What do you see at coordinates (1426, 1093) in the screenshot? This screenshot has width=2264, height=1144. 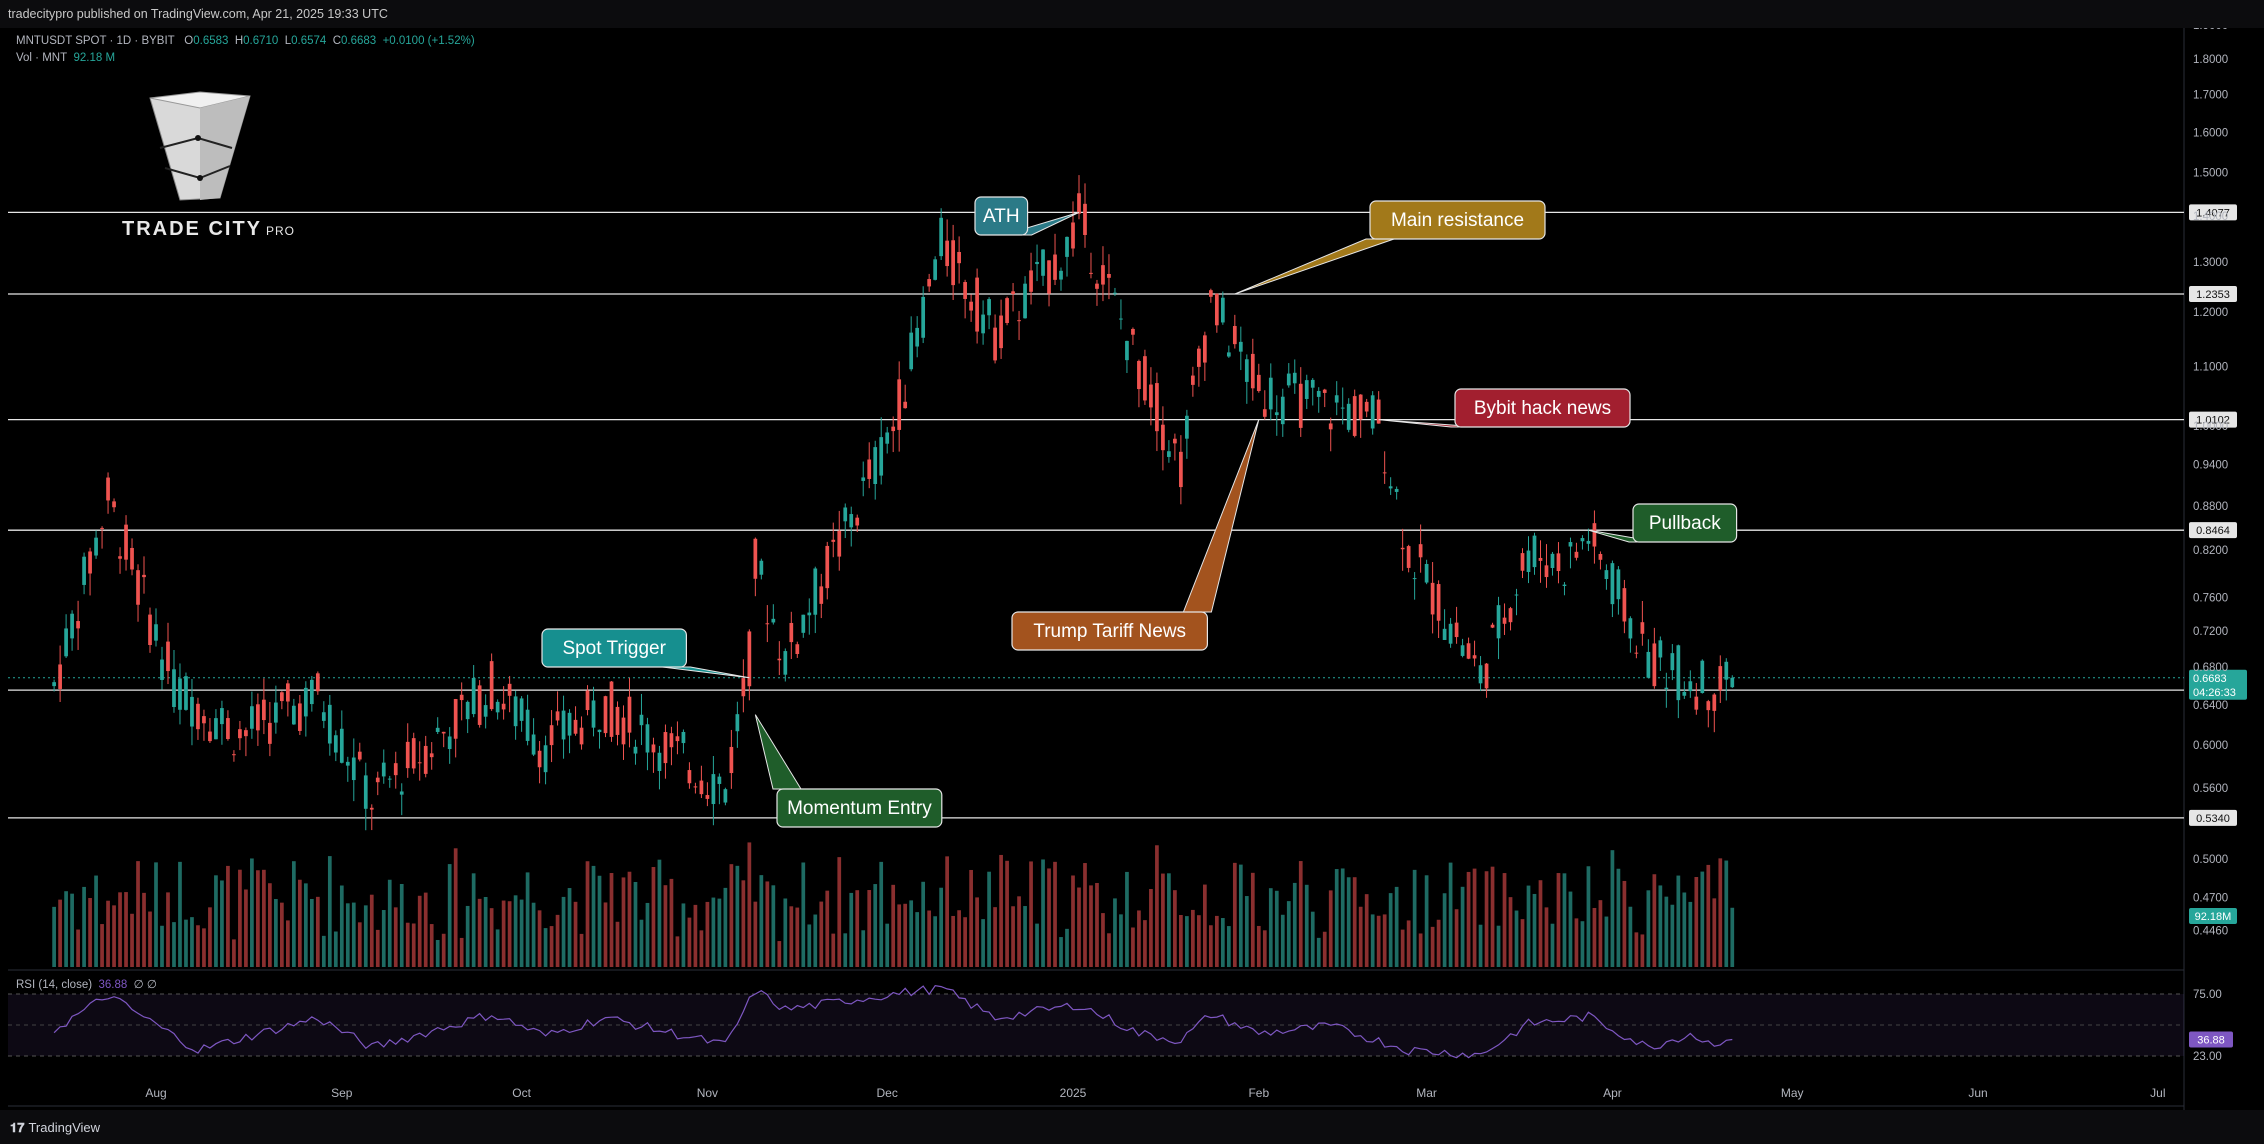 I see `x-tick-label: Mar` at bounding box center [1426, 1093].